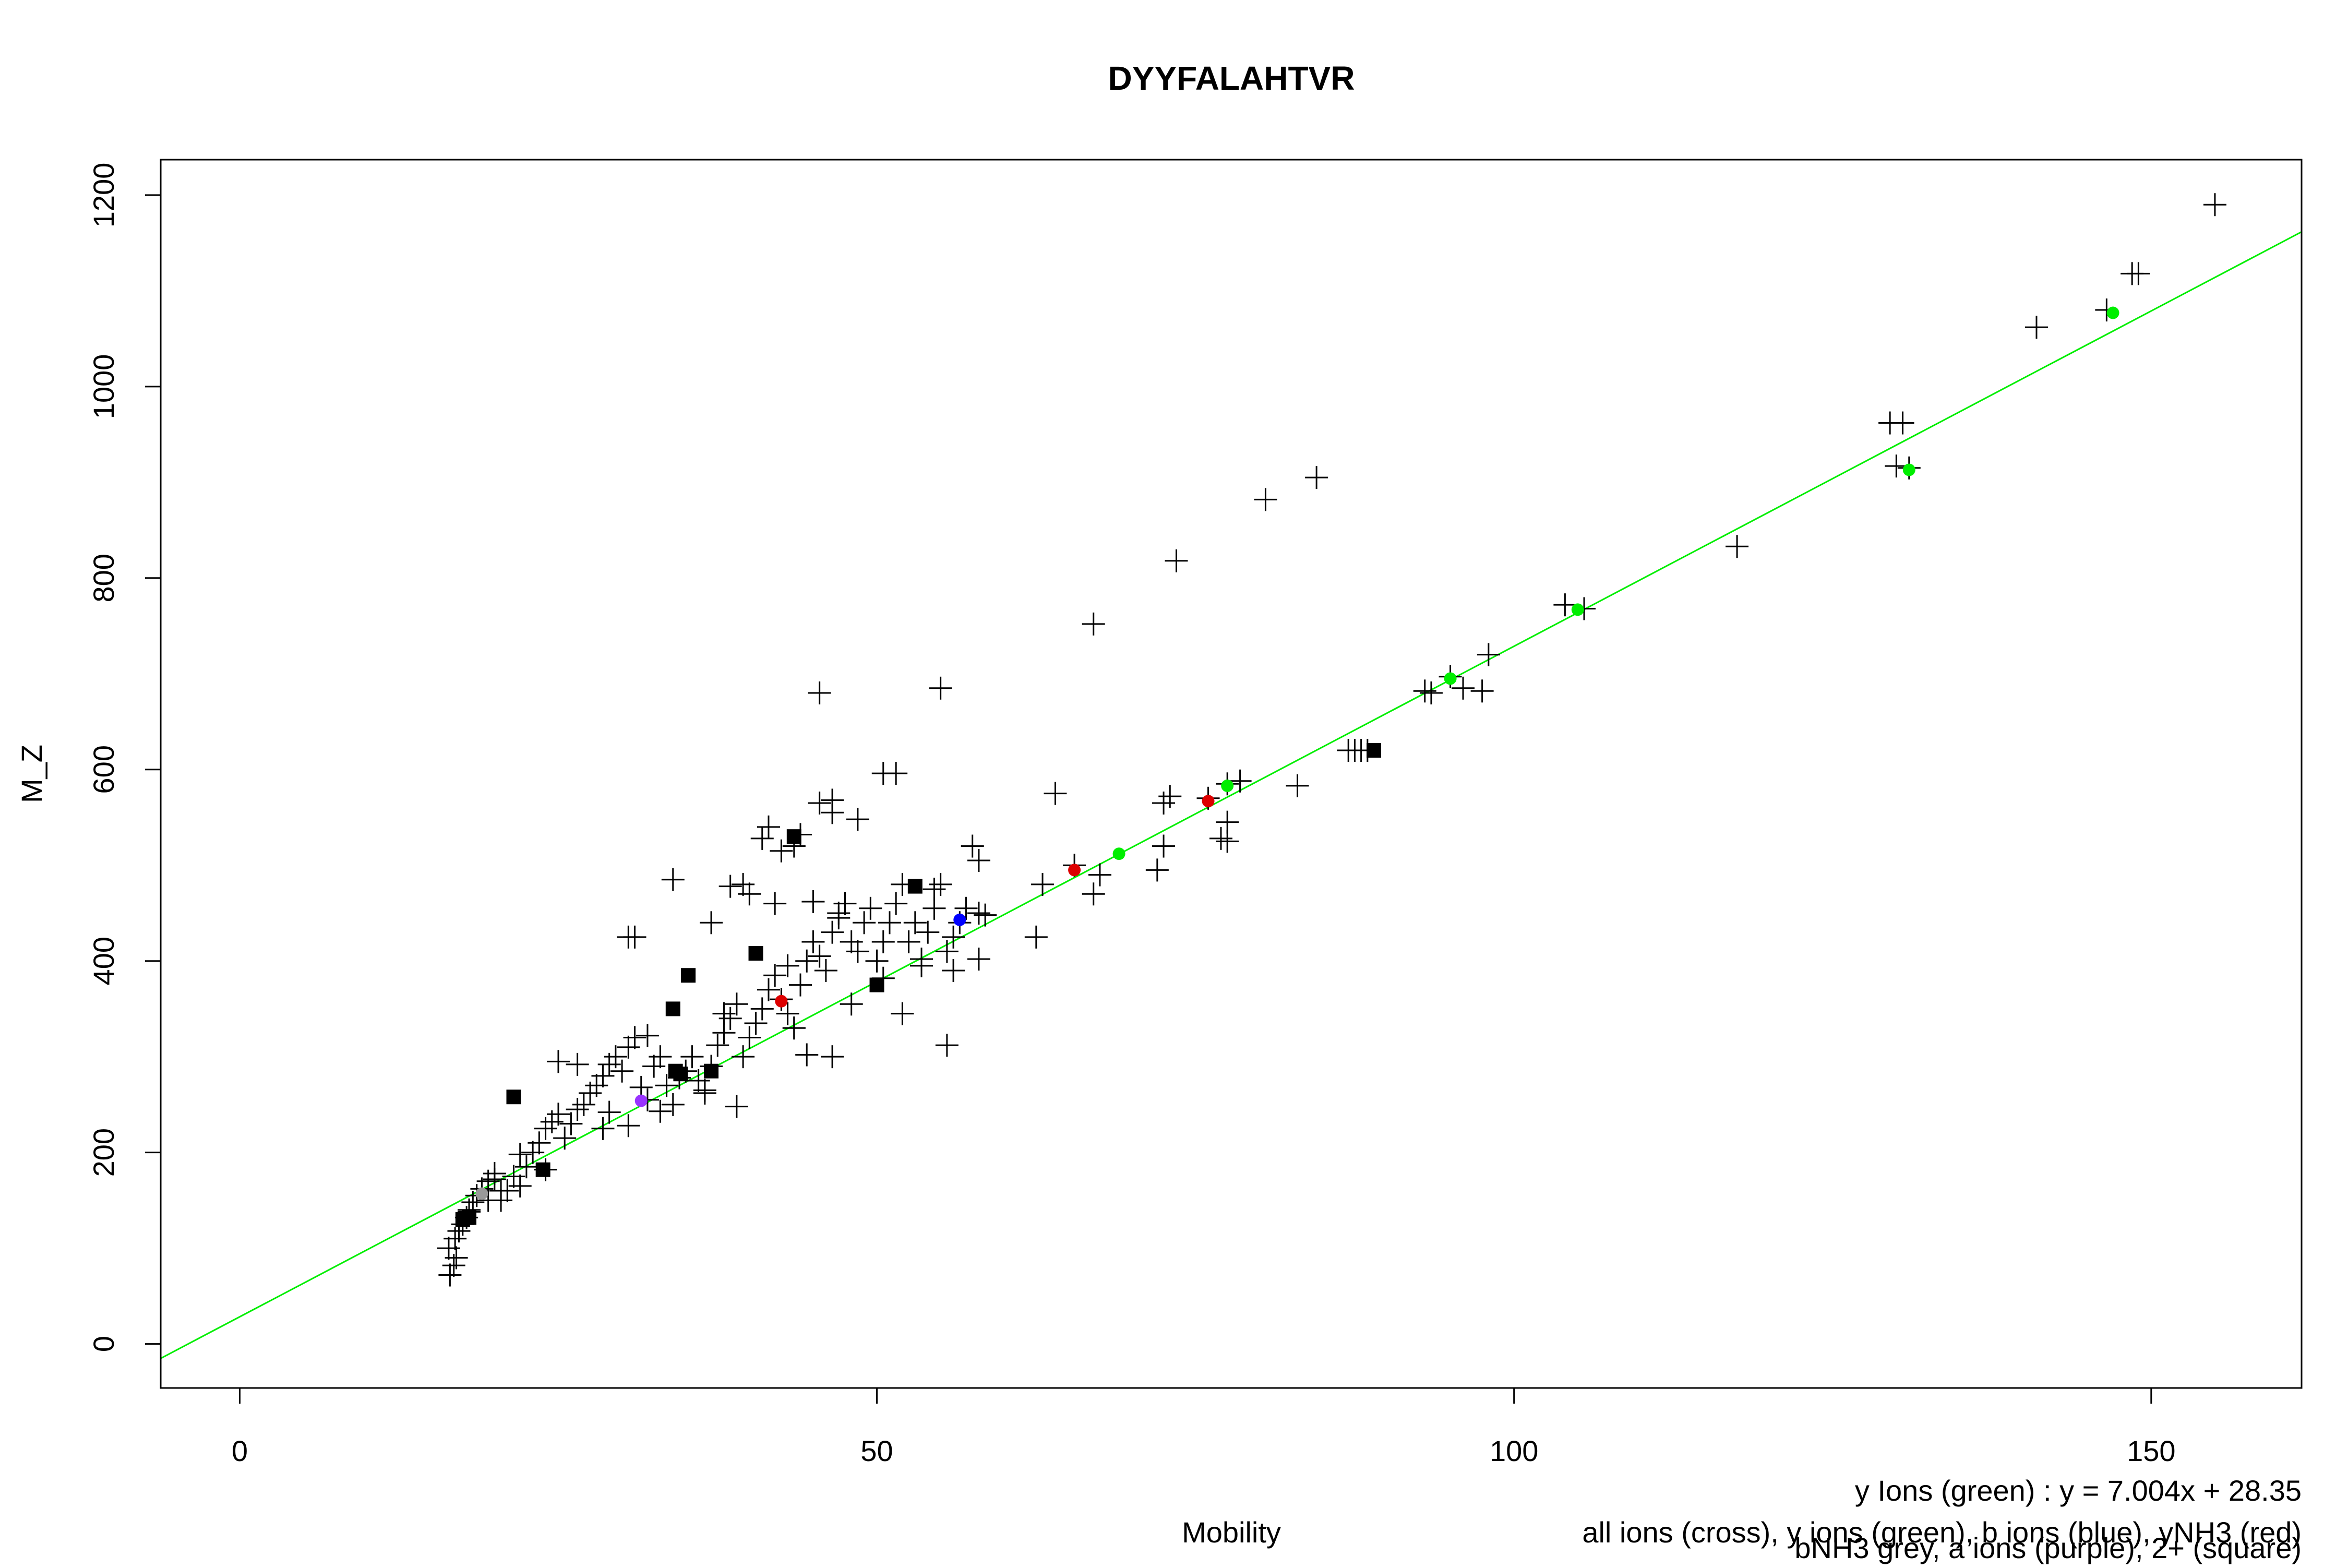 The width and height of the screenshot is (2348, 1568). What do you see at coordinates (689, 976) in the screenshot?
I see `data-point-2--7` at bounding box center [689, 976].